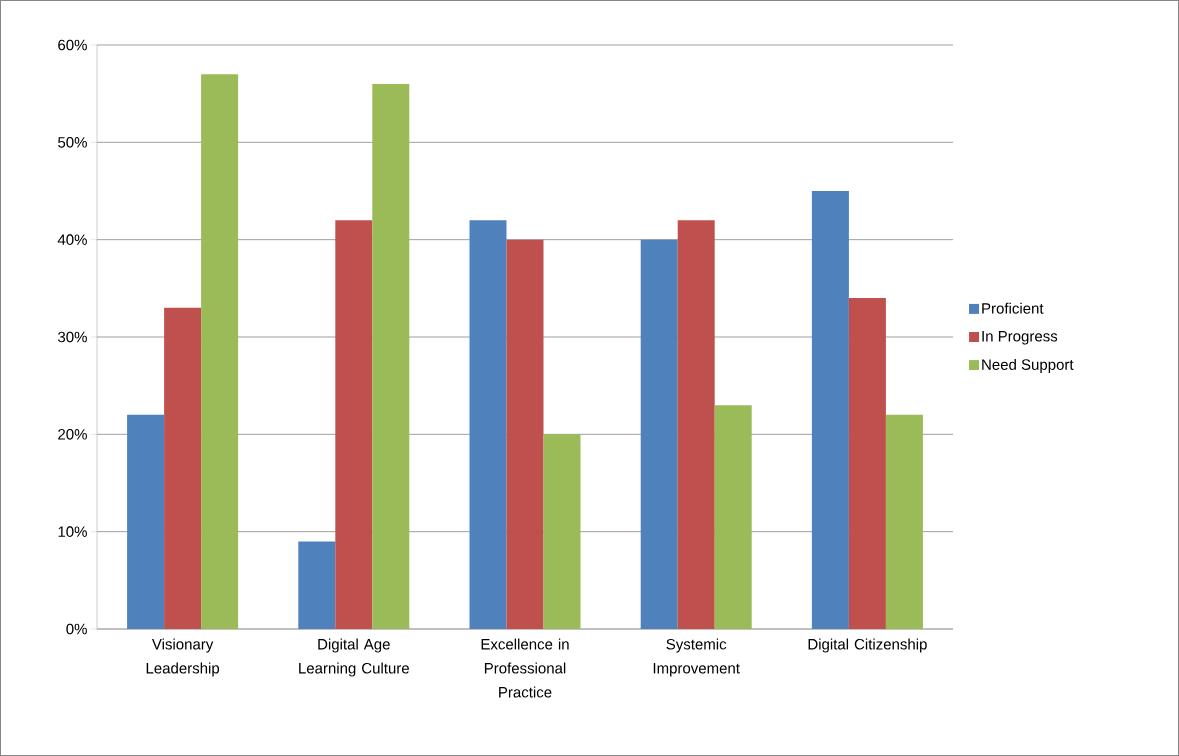 The width and height of the screenshot is (1179, 756). What do you see at coordinates (183, 657) in the screenshot?
I see `x-tick-label: Visionary Leadership` at bounding box center [183, 657].